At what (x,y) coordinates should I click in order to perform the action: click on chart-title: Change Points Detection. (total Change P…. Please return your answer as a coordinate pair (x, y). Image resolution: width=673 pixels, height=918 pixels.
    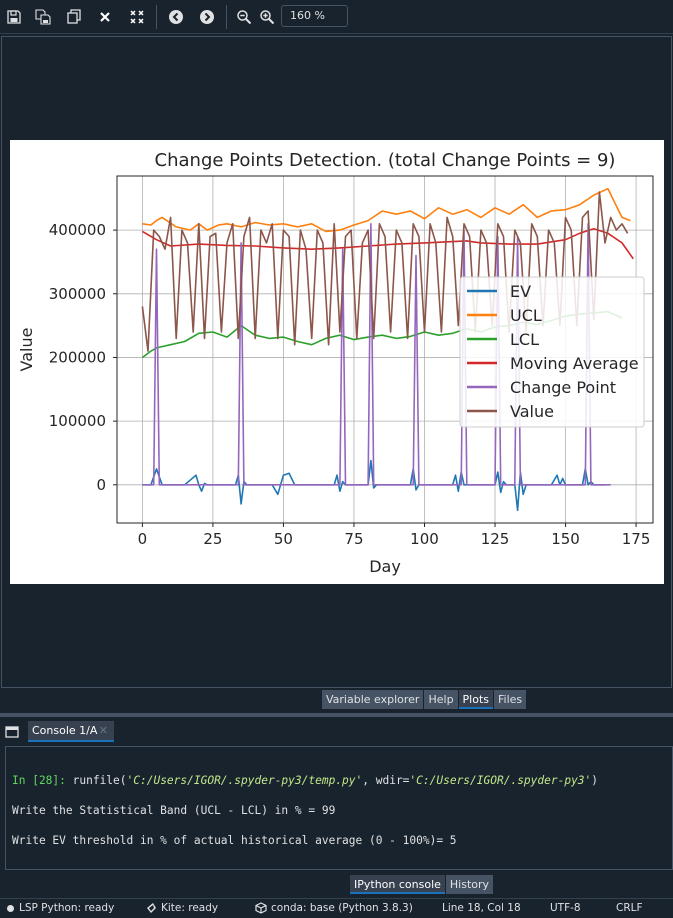
    Looking at the image, I should click on (385, 160).